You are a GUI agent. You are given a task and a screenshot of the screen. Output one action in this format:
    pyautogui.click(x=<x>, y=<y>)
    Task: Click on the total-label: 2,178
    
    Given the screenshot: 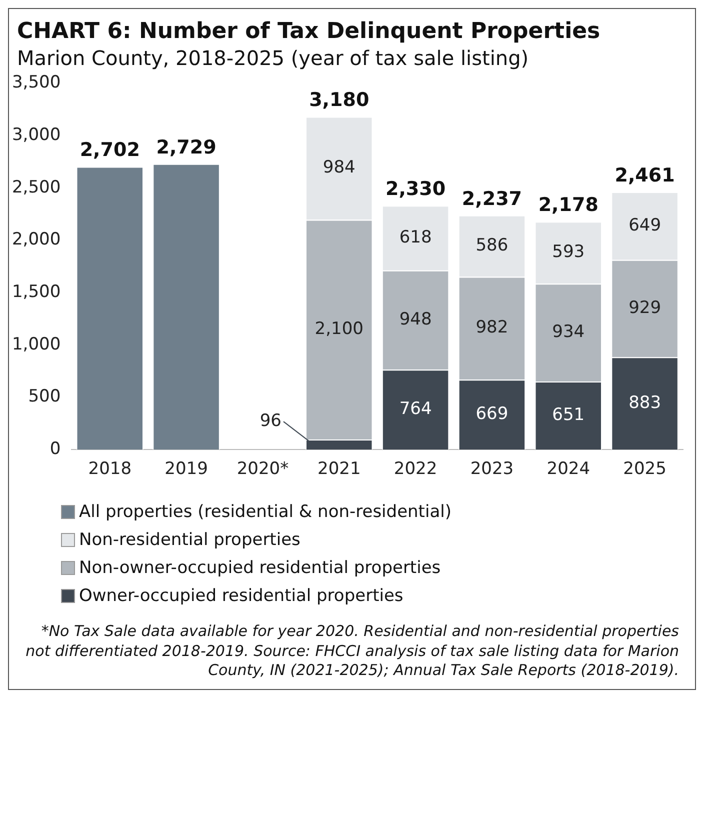 What is the action you would take?
    pyautogui.click(x=568, y=205)
    